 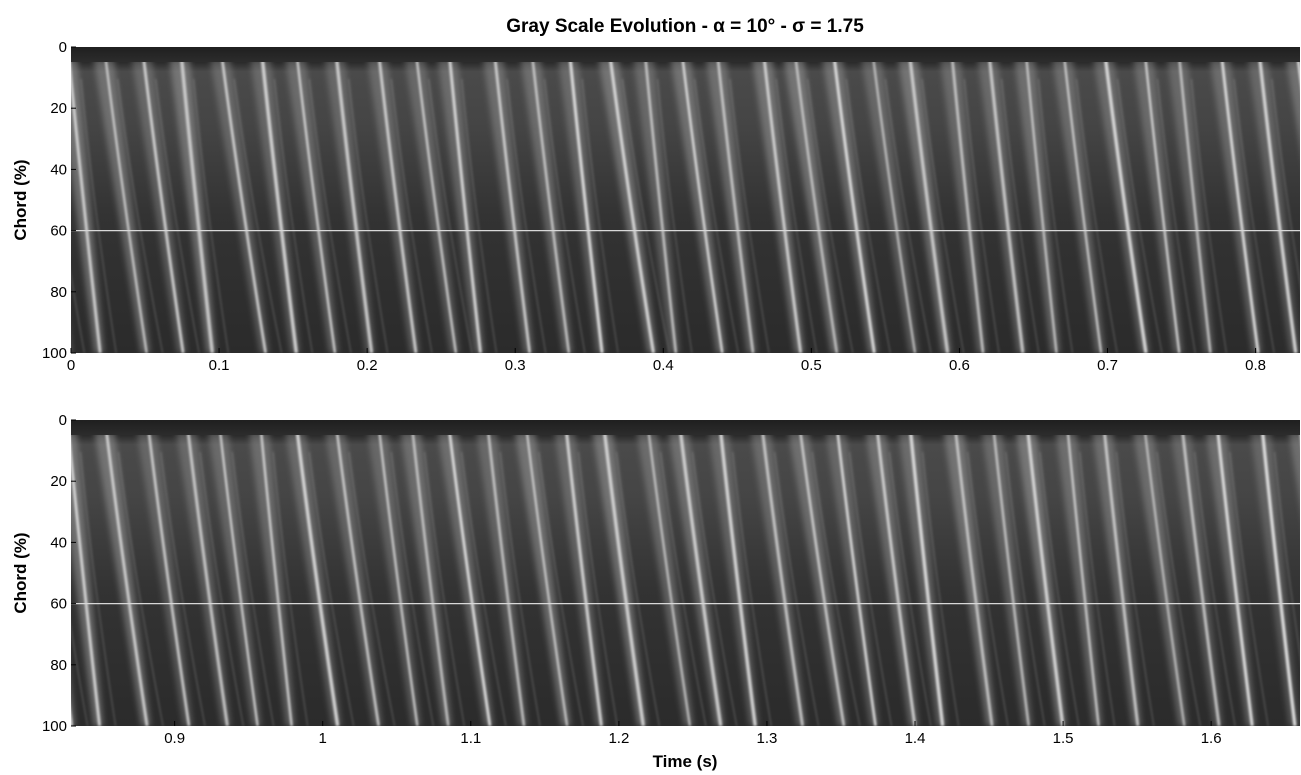 I want to click on x-tick-label: 1.5, so click(x=1063, y=738).